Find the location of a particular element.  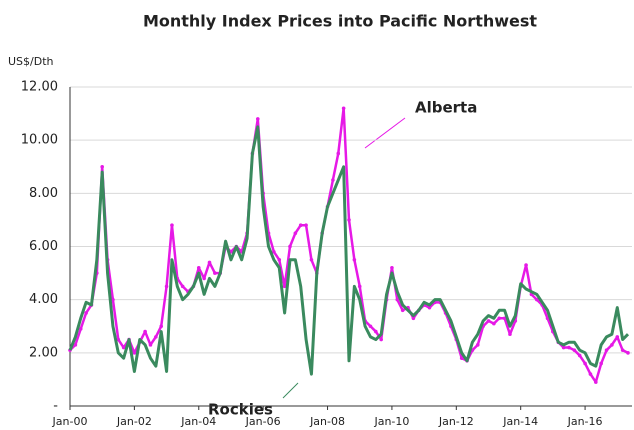

x-tick-label: Jan-08 is located at coordinates (327, 421).